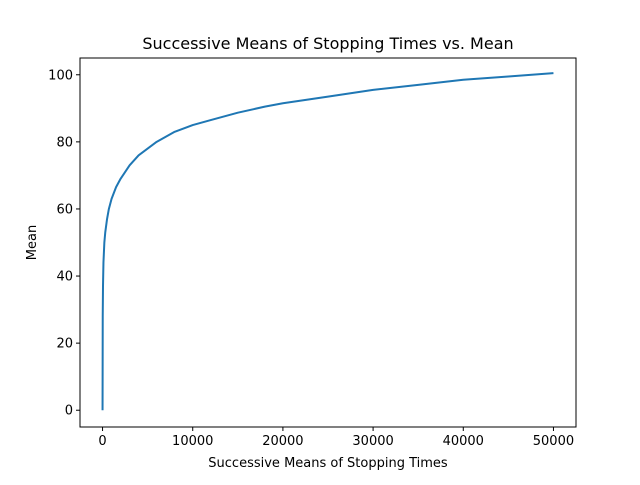  What do you see at coordinates (64, 142) in the screenshot?
I see `y-tick-label: 80` at bounding box center [64, 142].